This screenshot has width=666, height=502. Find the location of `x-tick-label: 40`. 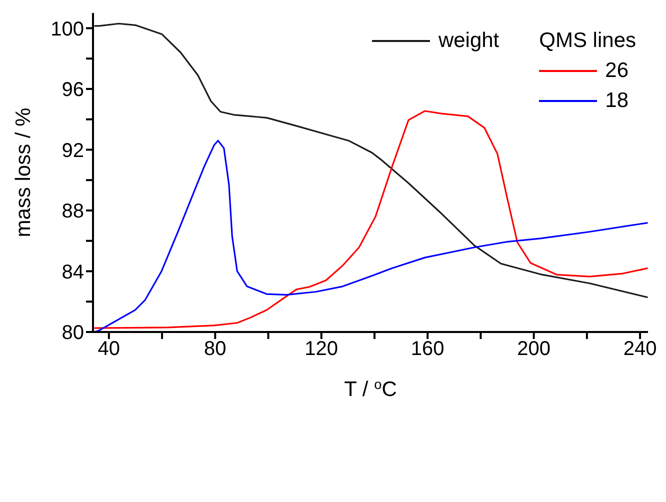

x-tick-label: 40 is located at coordinates (109, 349).